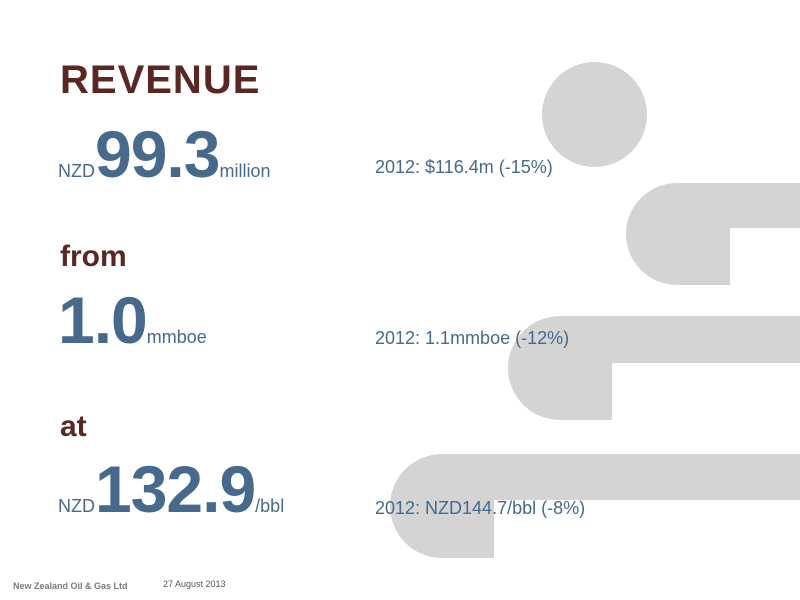 The width and height of the screenshot is (800, 600). What do you see at coordinates (765, 258) in the screenshot?
I see `decorative-notch` at bounding box center [765, 258].